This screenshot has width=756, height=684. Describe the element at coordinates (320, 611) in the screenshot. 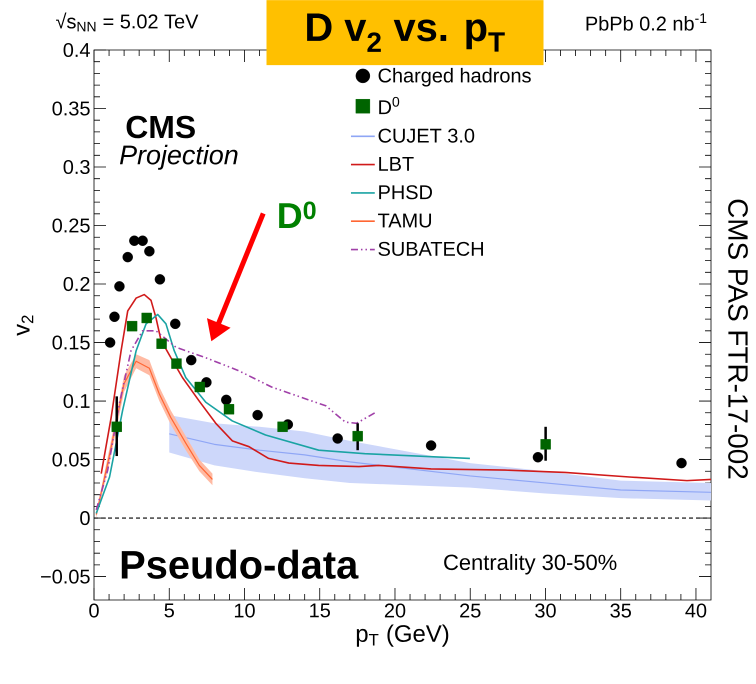

I see `x-tick-label: 15` at that location.